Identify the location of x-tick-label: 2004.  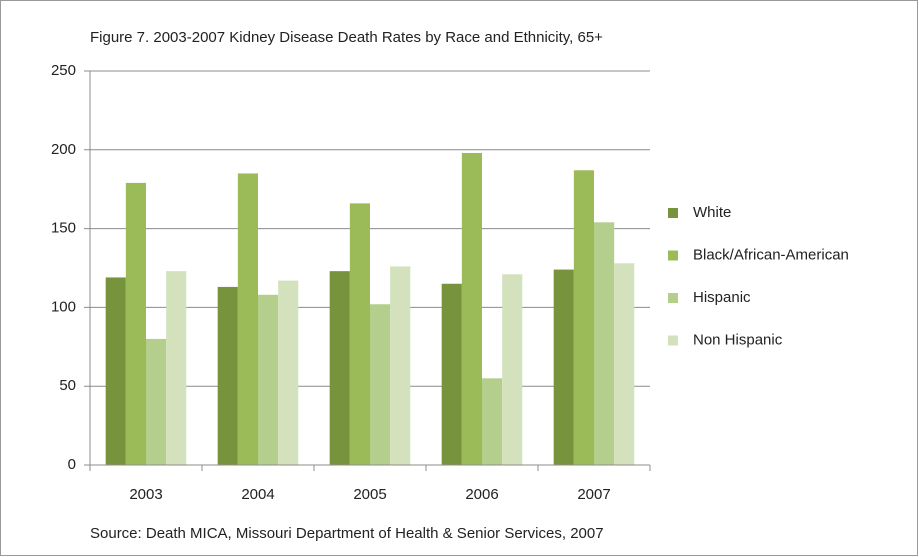
(257, 494).